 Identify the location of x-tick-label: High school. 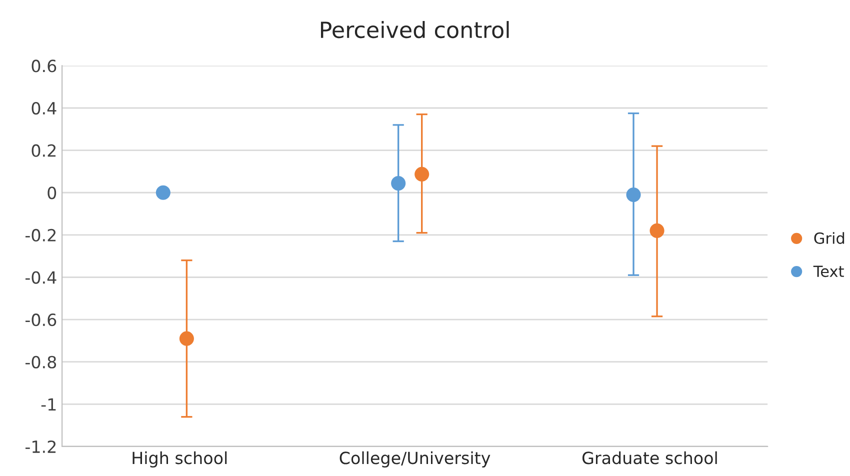
(179, 459).